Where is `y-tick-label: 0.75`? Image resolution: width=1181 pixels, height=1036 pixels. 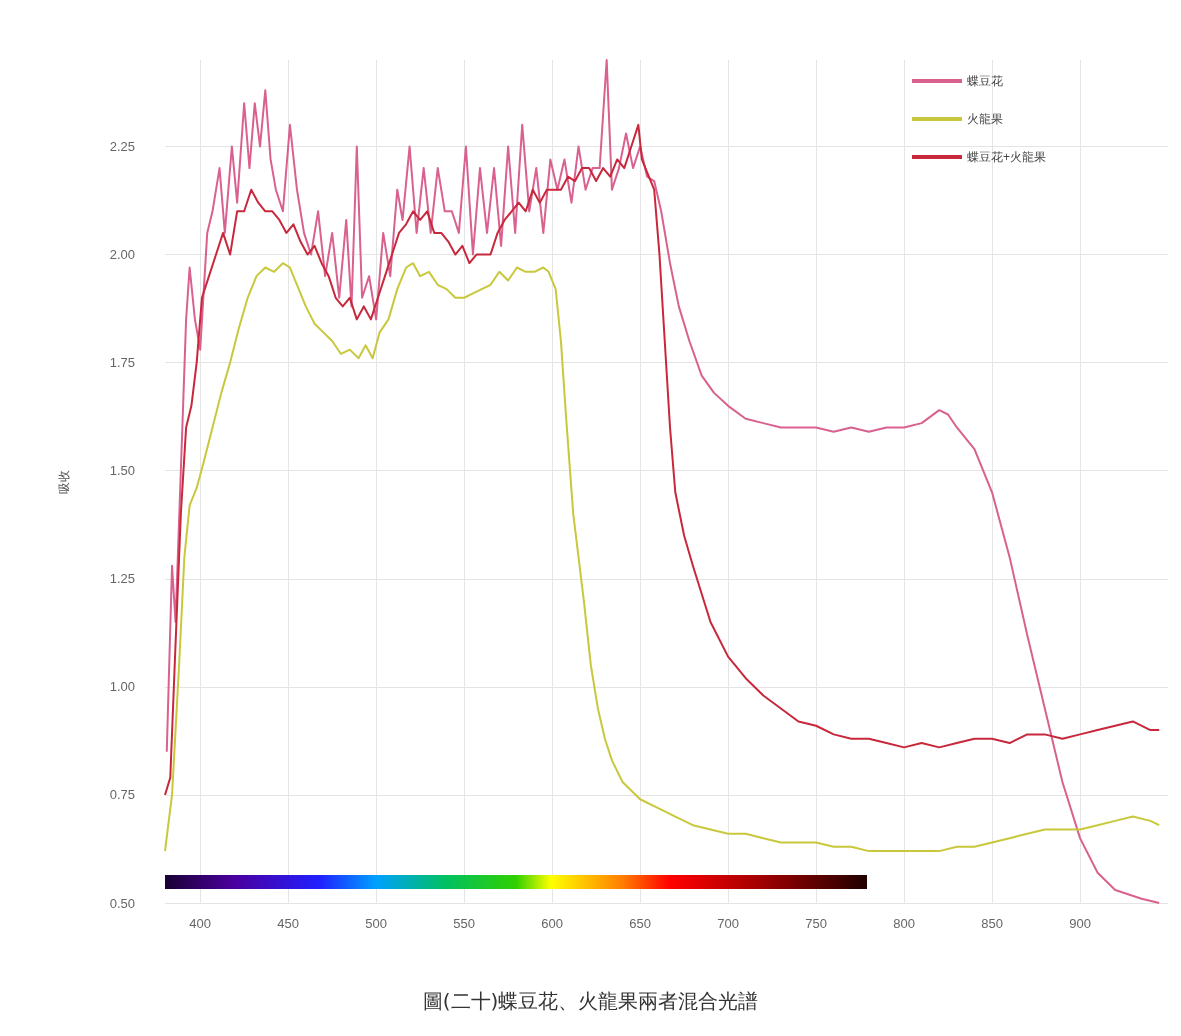 y-tick-label: 0.75 is located at coordinates (122, 795).